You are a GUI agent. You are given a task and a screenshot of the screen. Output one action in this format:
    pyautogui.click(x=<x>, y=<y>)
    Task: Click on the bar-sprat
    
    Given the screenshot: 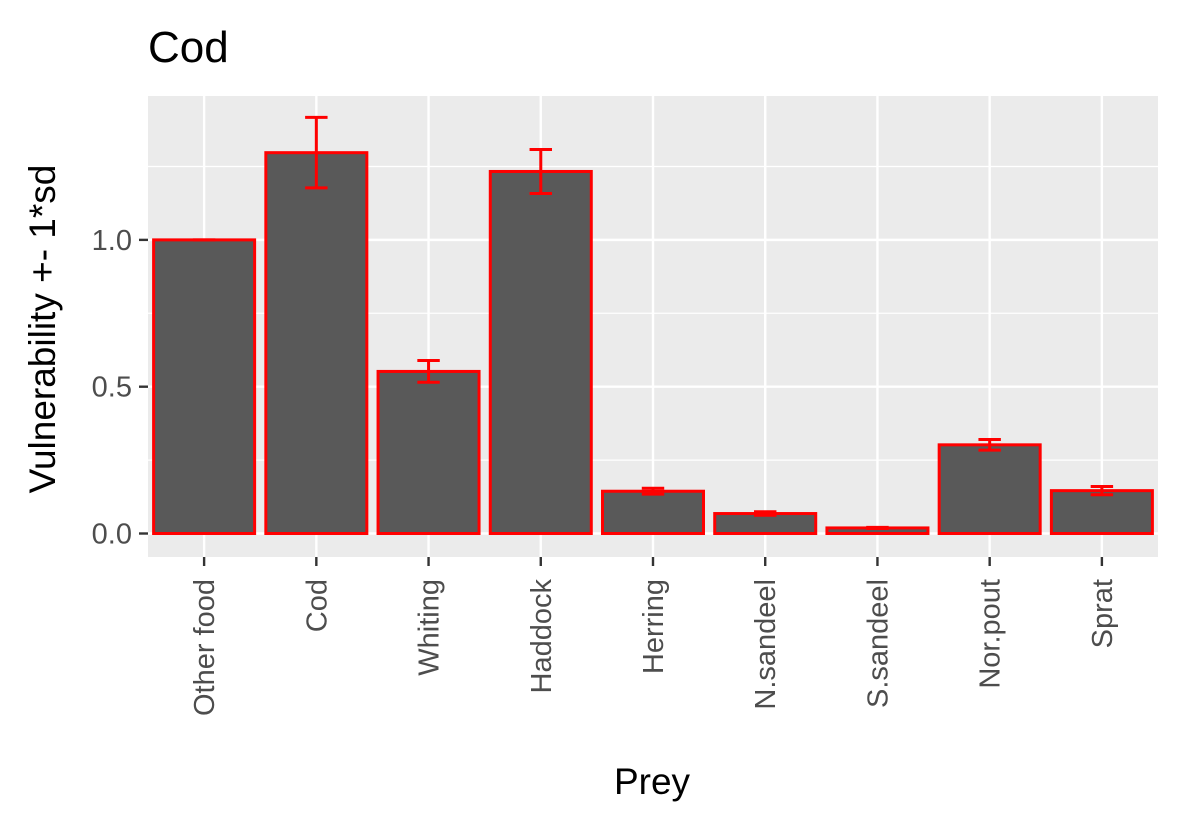 What is the action you would take?
    pyautogui.click(x=1101, y=512)
    